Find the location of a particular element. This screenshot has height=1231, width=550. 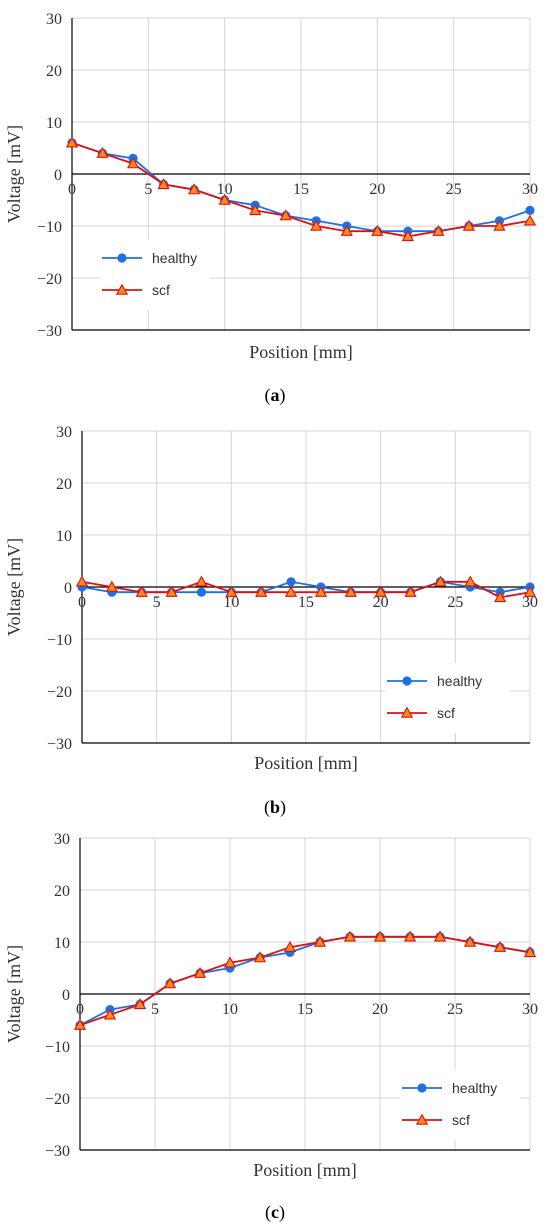

chart-a-x-tick-label: 25 is located at coordinates (454, 189).